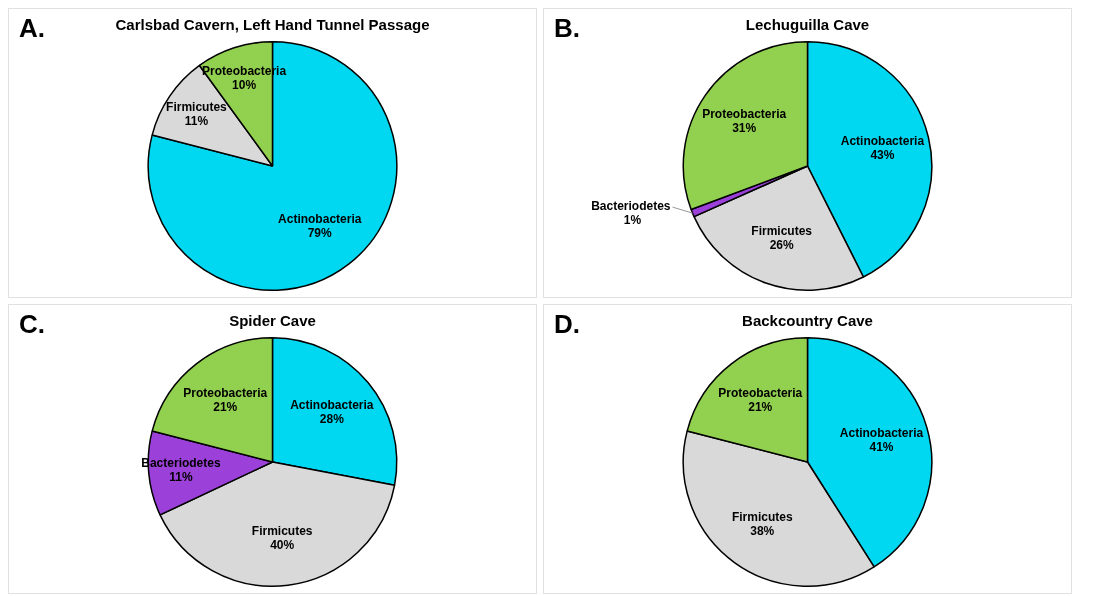 The image size is (1095, 596). What do you see at coordinates (272, 321) in the screenshot?
I see `chart-title: Spider Cave` at bounding box center [272, 321].